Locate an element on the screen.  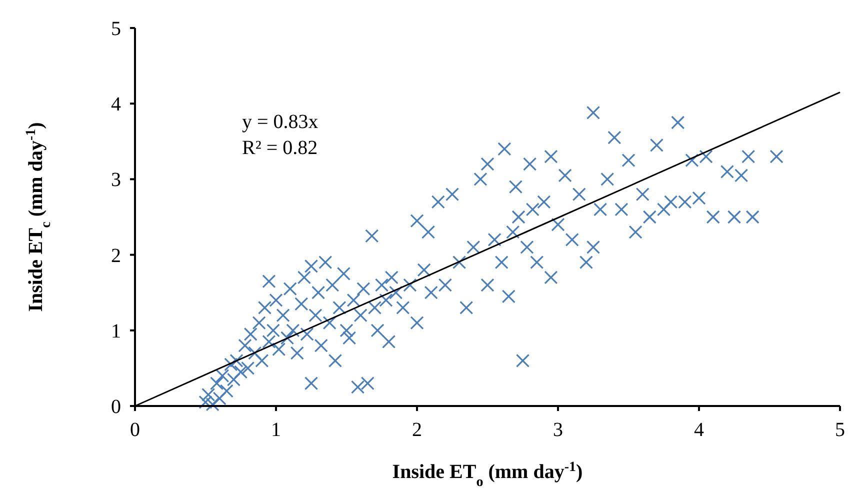
x-tick-label: 0 is located at coordinates (135, 430).